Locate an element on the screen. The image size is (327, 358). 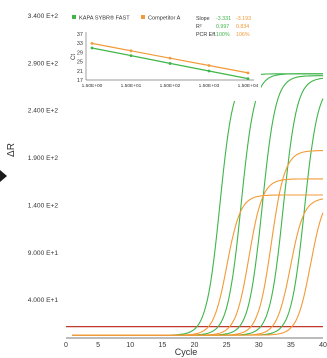
y-tick-label: 1.400 E+2 is located at coordinates (43, 205).